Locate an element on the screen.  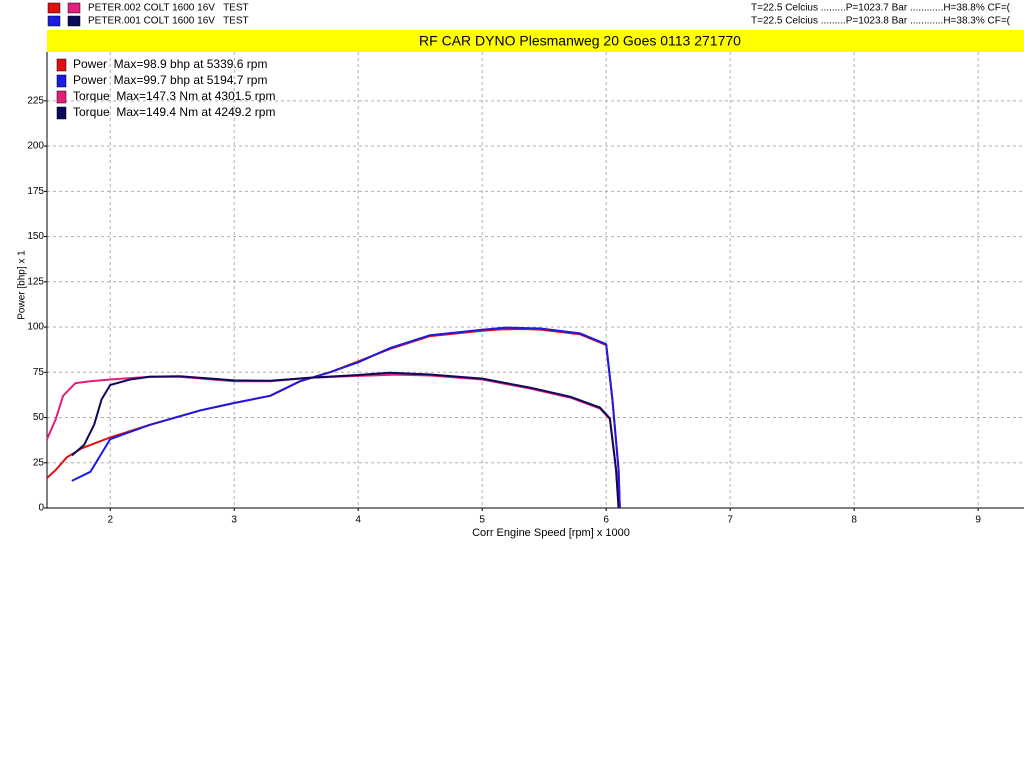
y-tick-label: 200 is located at coordinates (35, 146).